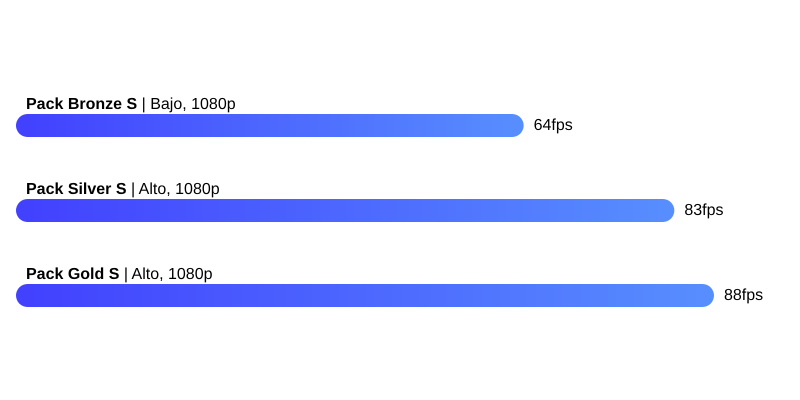  Describe the element at coordinates (704, 210) in the screenshot. I see `data-label: 83fps` at that location.